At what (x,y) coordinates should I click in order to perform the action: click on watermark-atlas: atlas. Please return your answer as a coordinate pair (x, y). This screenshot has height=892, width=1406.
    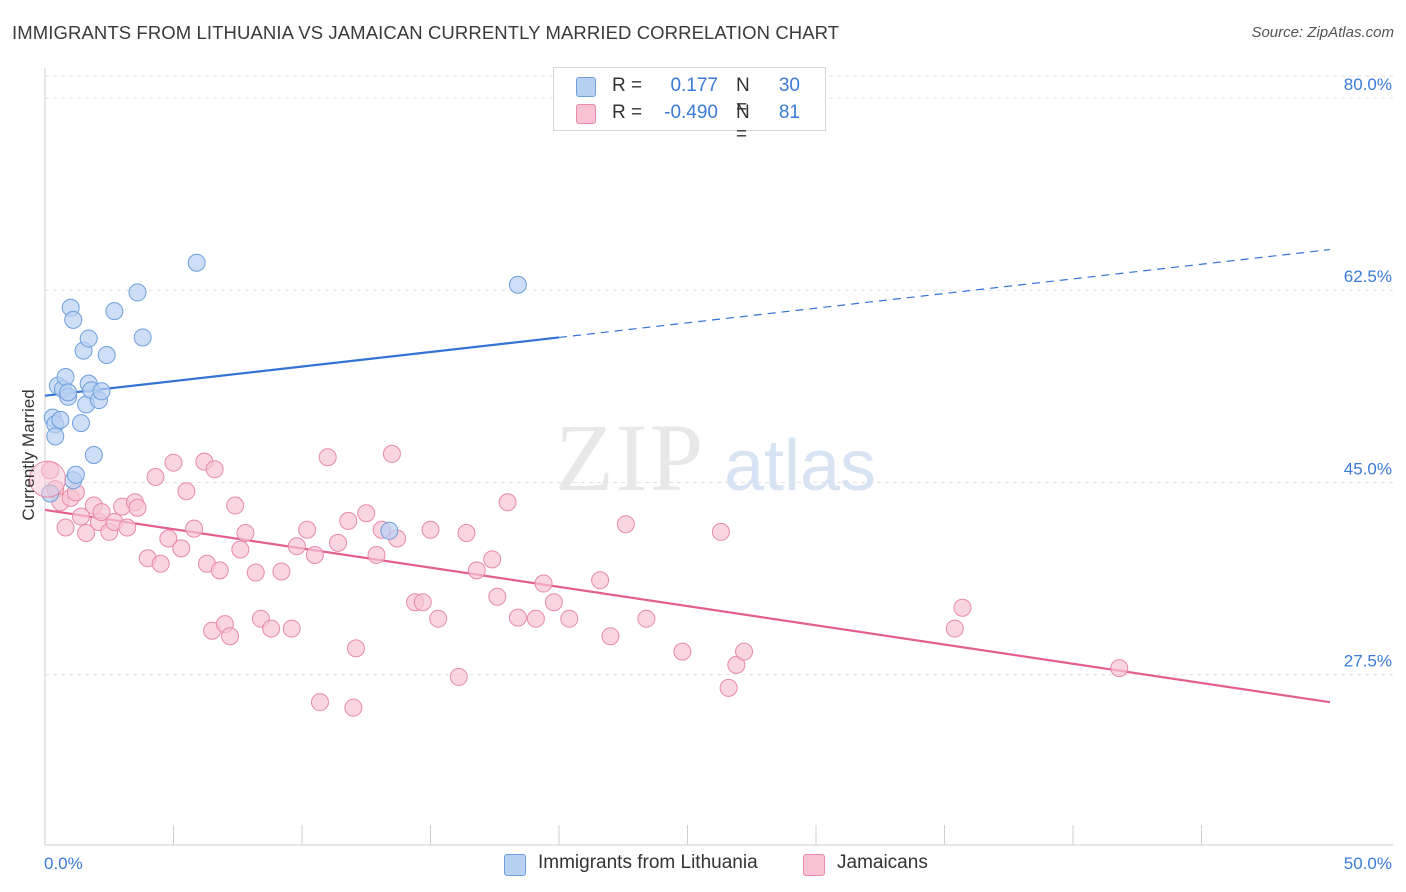
    Looking at the image, I should click on (800, 466).